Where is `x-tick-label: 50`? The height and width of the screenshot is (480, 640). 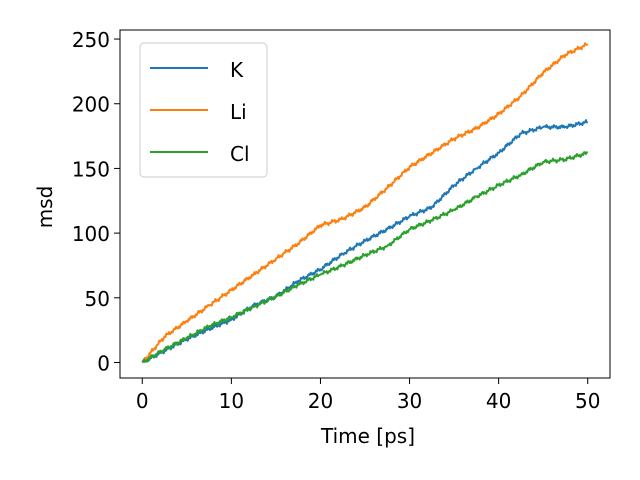 x-tick-label: 50 is located at coordinates (587, 401).